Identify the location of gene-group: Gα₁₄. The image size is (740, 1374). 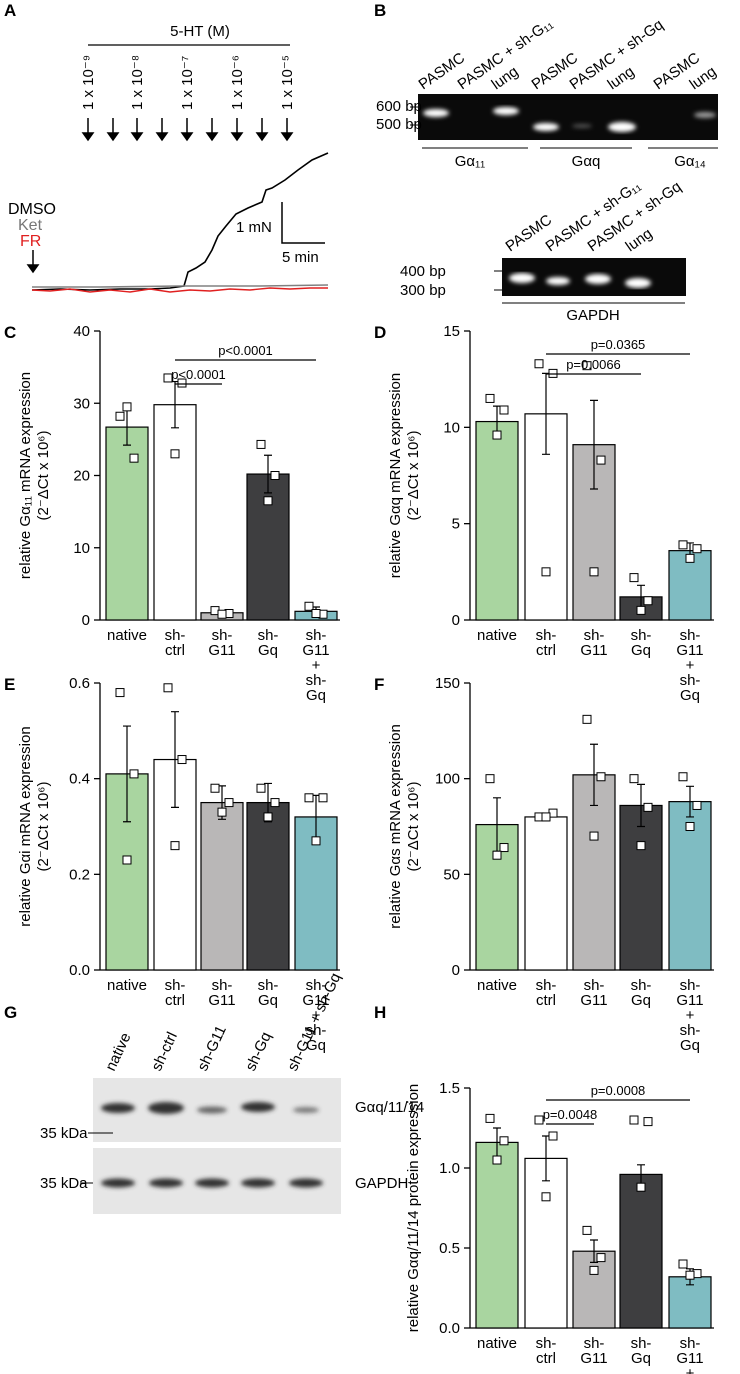
(690, 161).